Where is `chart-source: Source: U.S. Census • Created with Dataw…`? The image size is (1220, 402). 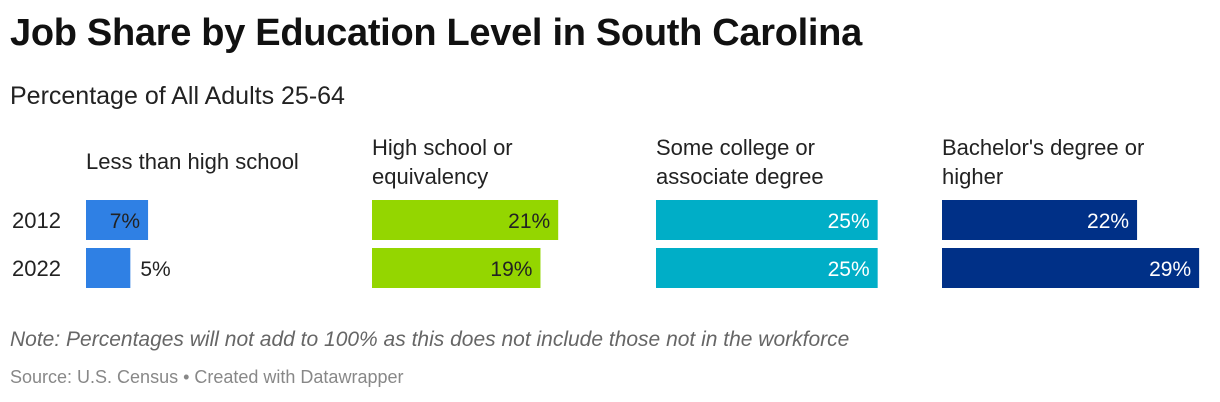 chart-source: Source: U.S. Census • Created with Dataw… is located at coordinates (207, 377).